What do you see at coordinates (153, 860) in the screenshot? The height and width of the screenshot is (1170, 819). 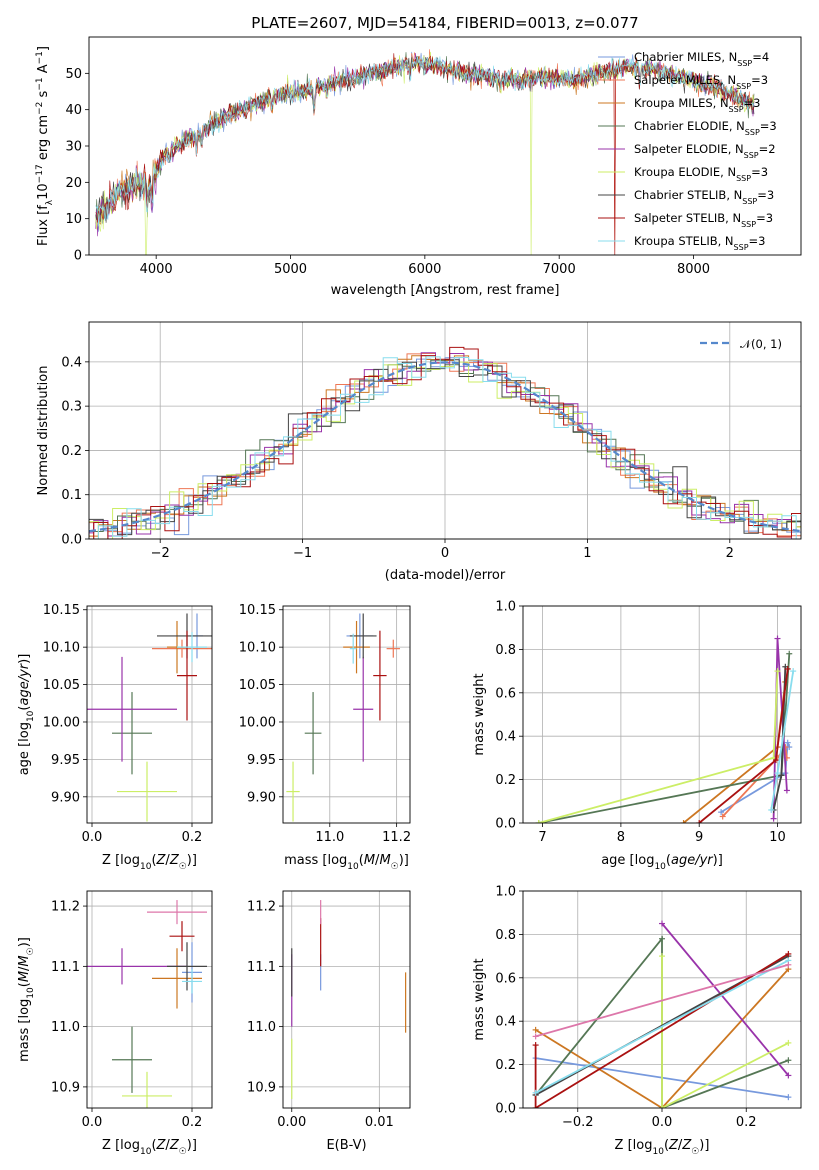 I see `age_vs_Z-xlabel-part: (` at bounding box center [153, 860].